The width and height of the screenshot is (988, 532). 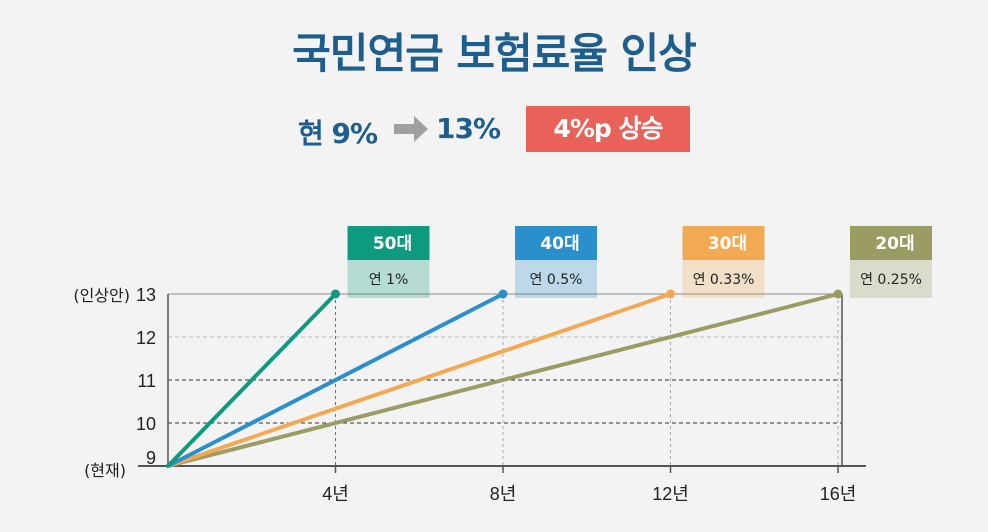 I want to click on x-tick-label: 12년, so click(x=670, y=494).